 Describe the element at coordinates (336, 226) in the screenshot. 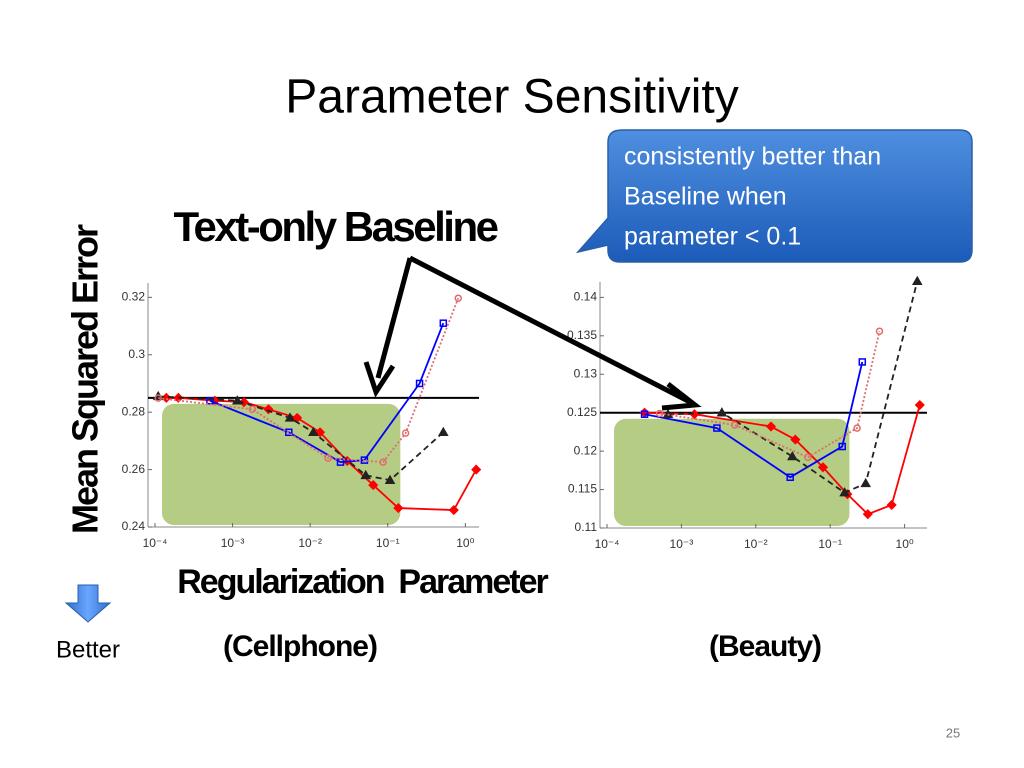

I see `annotation: Text-only Baseline` at that location.